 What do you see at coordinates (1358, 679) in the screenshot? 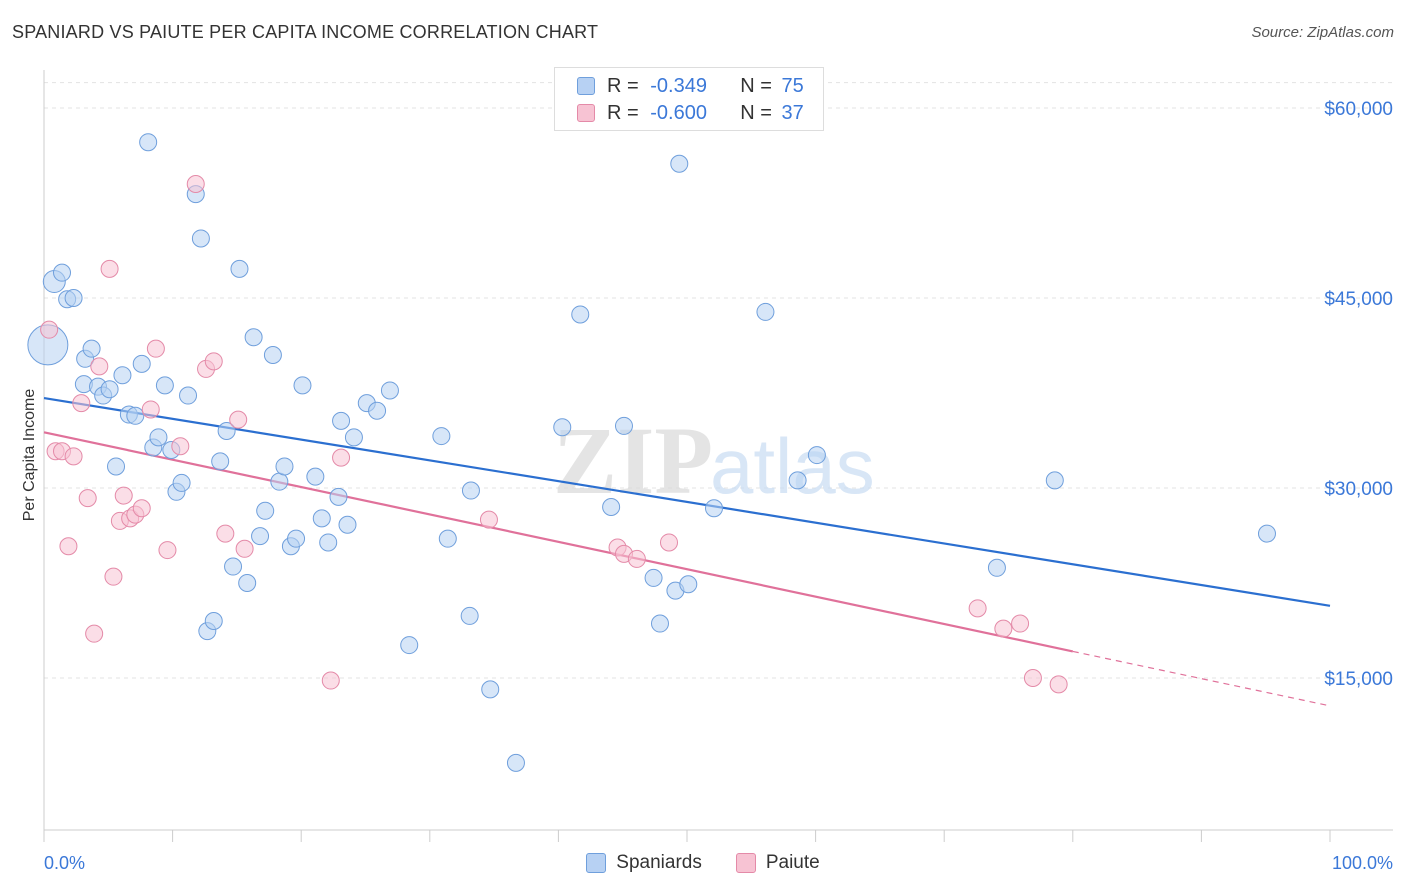
I see `y-tick-label: $15,000` at bounding box center [1358, 679].